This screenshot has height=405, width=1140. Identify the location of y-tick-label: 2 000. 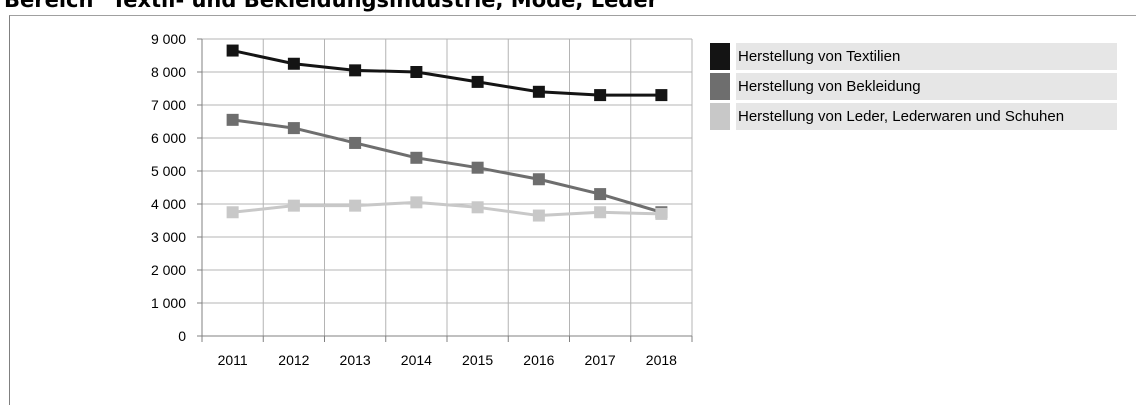
(168, 270).